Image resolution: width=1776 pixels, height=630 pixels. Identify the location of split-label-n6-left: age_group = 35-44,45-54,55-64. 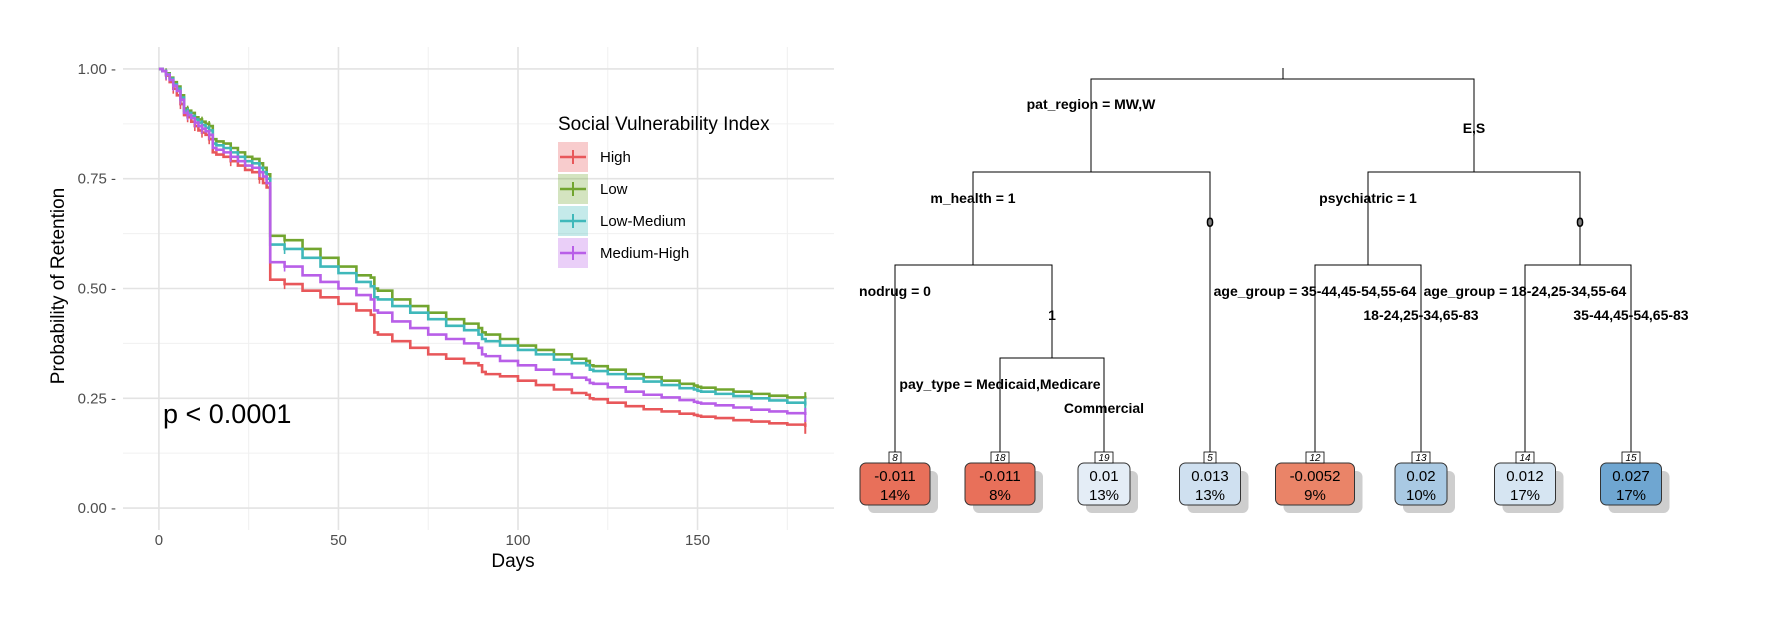
(1315, 291).